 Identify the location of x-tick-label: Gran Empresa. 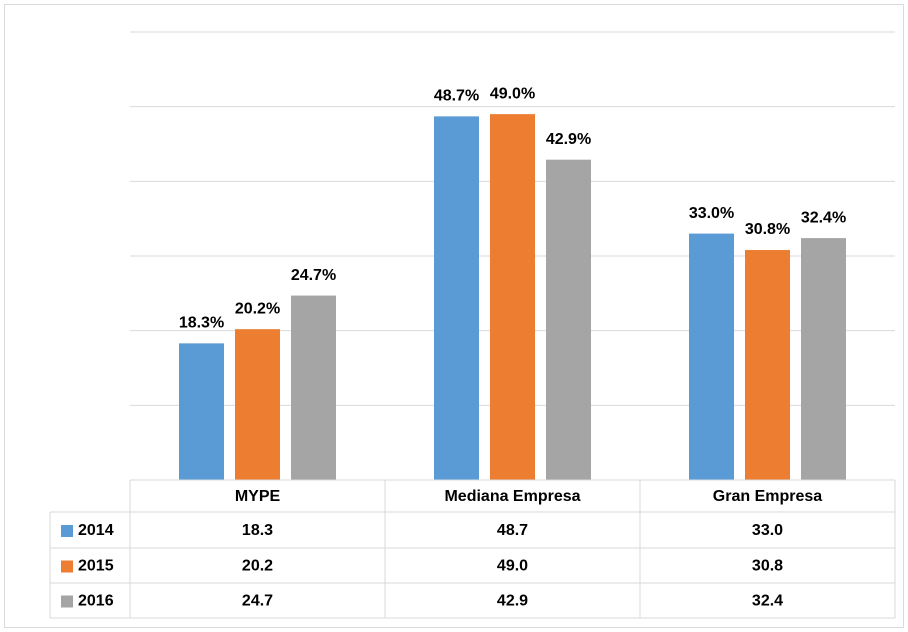
(767, 496).